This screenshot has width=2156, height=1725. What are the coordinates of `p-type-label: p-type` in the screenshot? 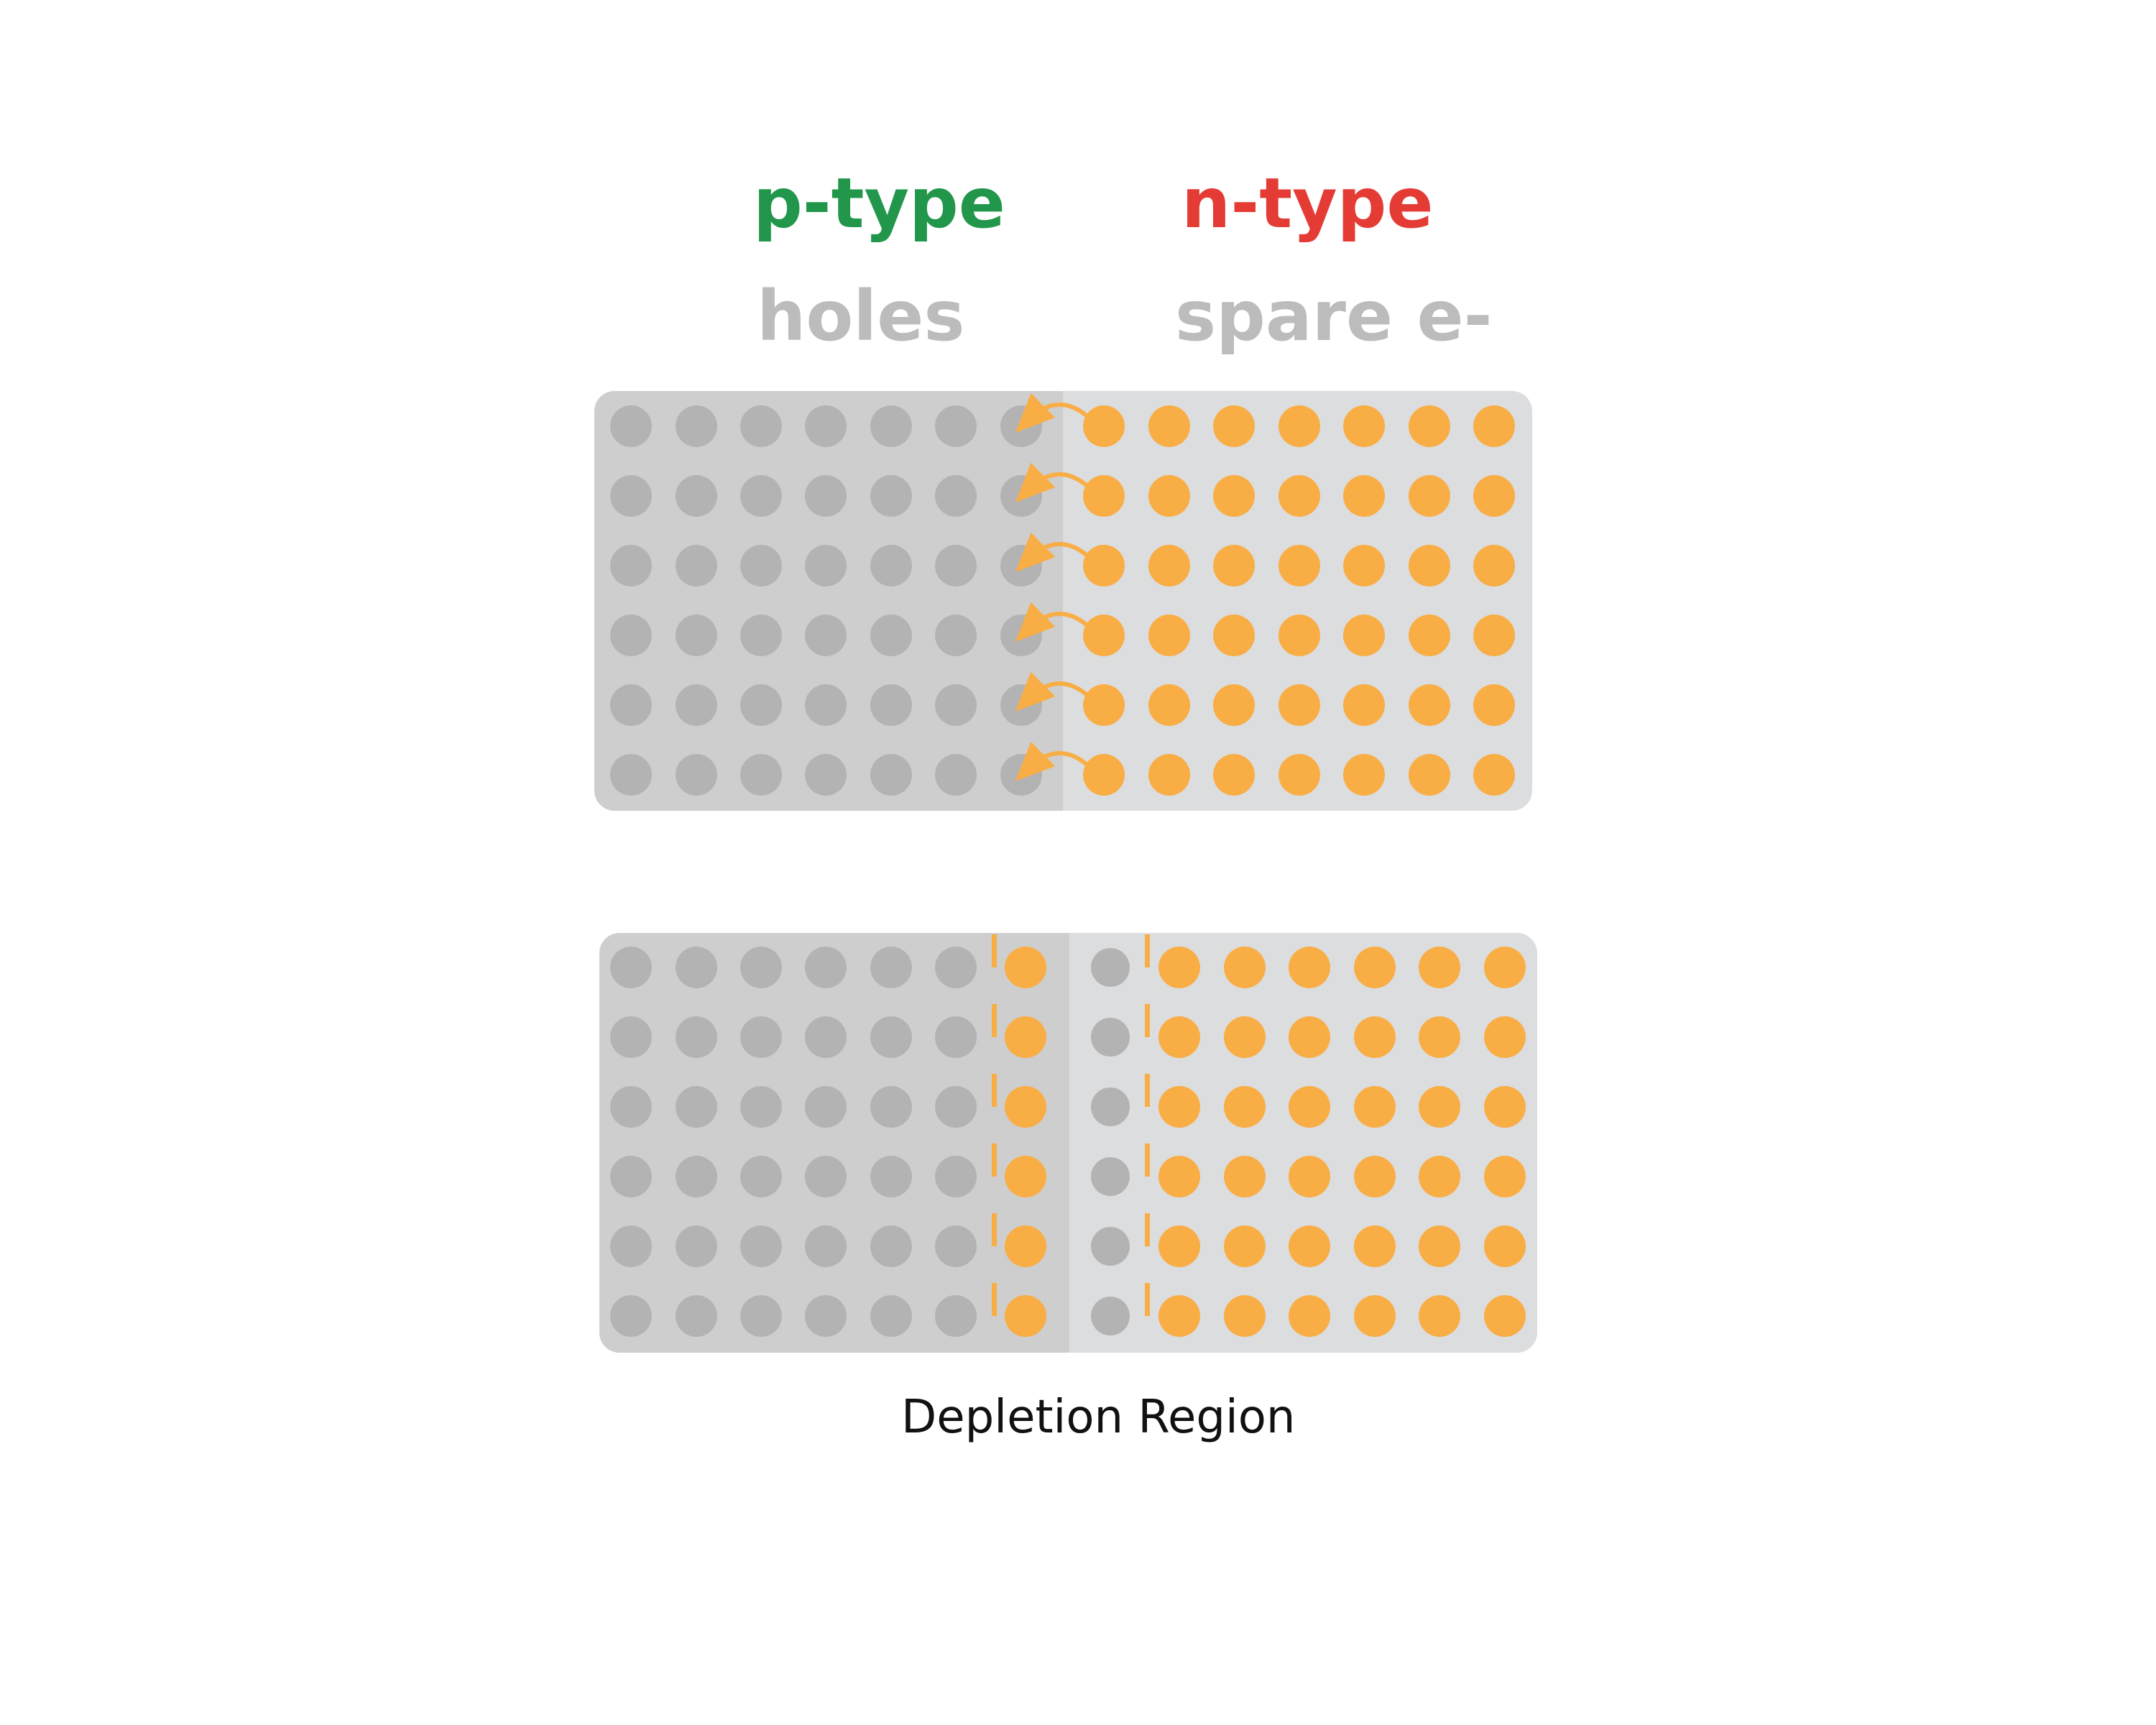 It's located at (879, 203).